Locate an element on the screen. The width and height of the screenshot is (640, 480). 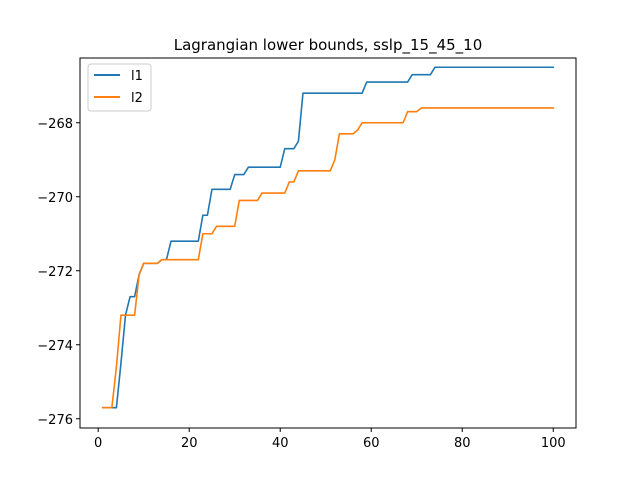
x-tick-label: 100 is located at coordinates (553, 443).